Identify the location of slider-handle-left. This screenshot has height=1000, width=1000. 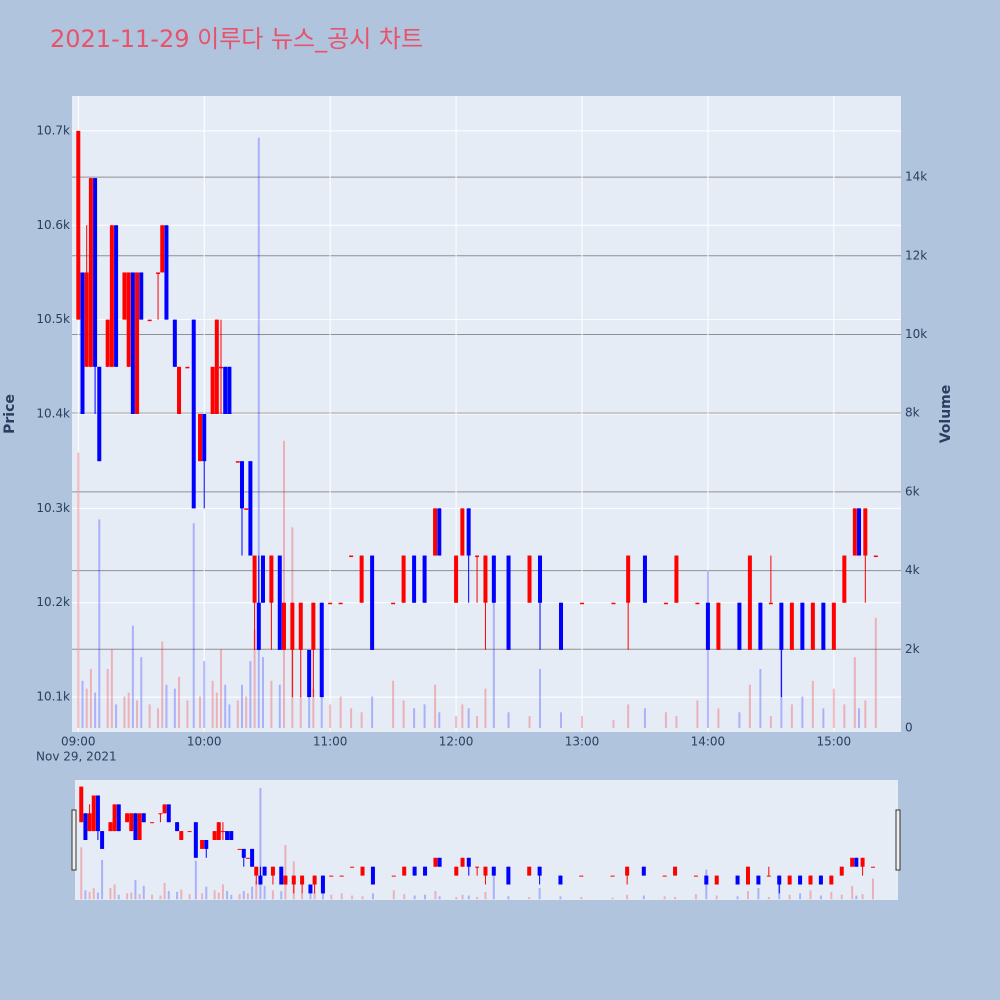
(74, 840).